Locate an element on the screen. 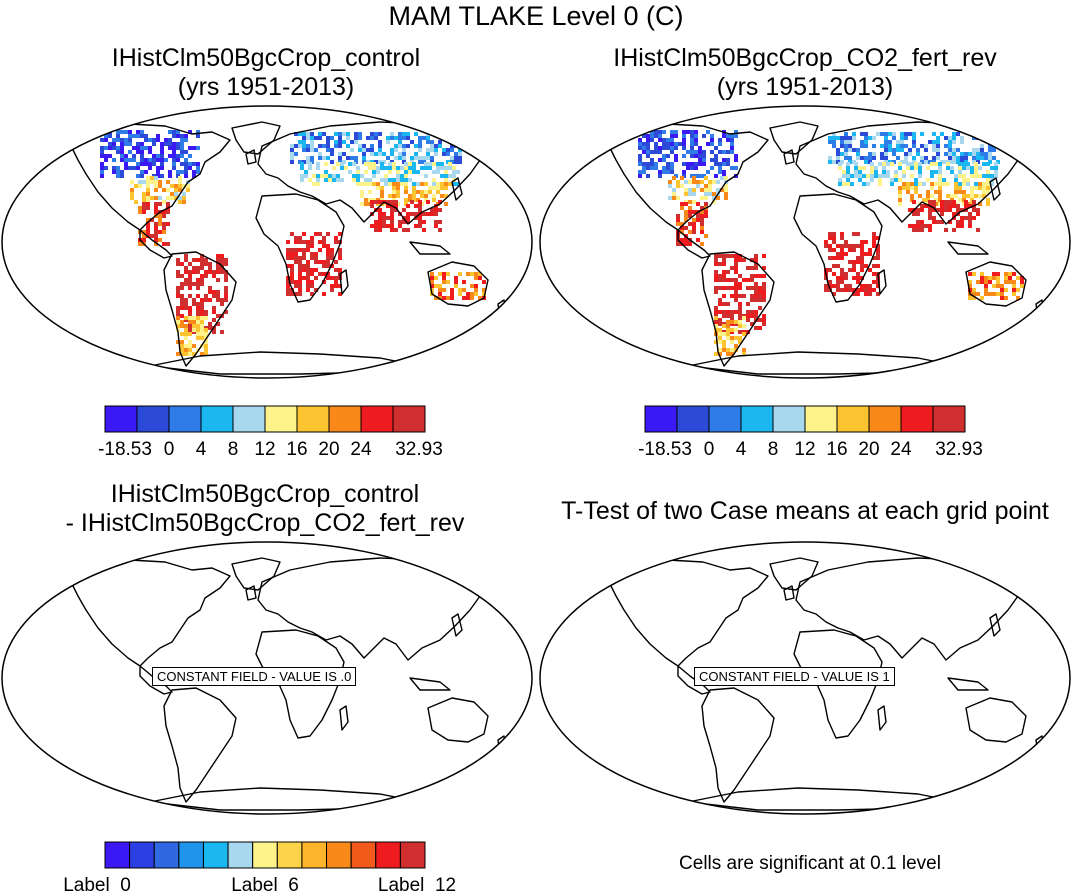  coastline-north-america is located at coordinates (150, 613).